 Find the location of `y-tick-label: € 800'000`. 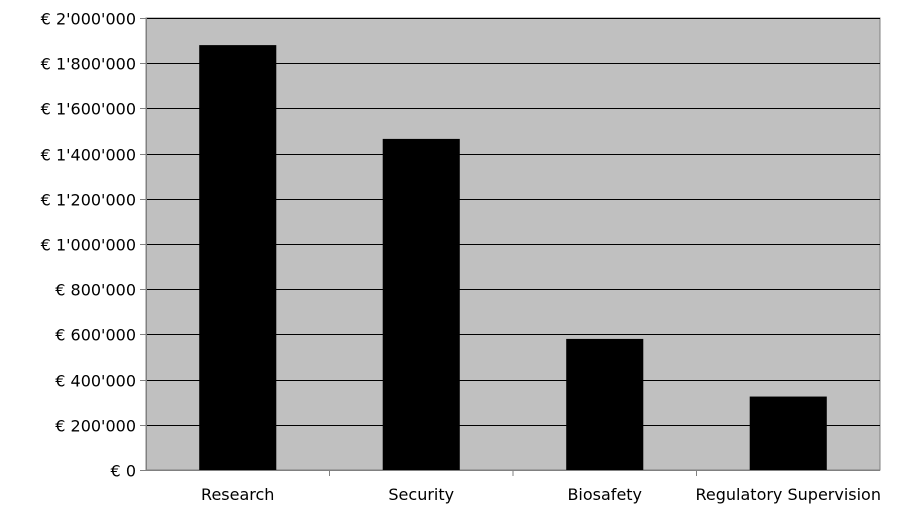

y-tick-label: € 800'000 is located at coordinates (95, 290).